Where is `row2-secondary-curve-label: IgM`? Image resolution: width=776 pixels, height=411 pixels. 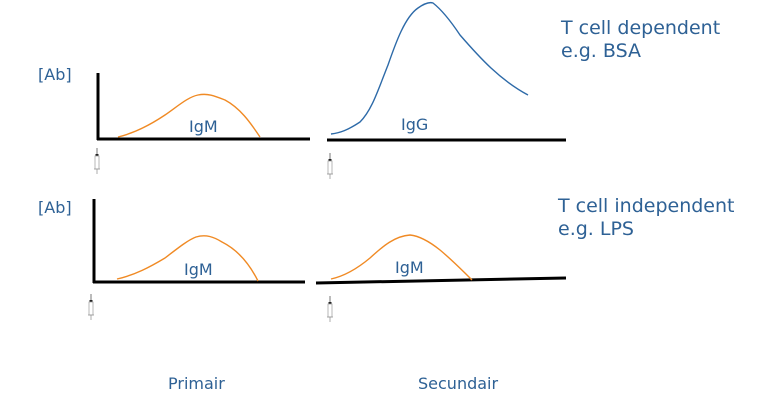 row2-secondary-curve-label: IgM is located at coordinates (409, 267).